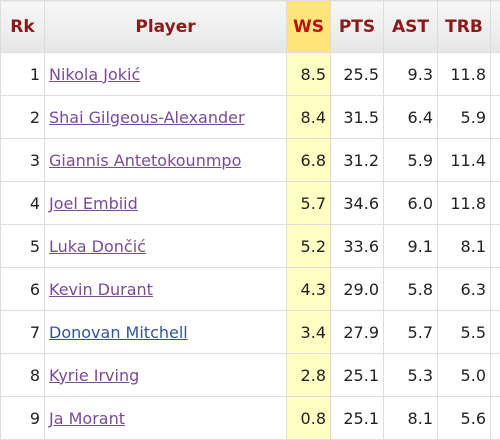  I want to click on table-row: 8 Kyrie Irving 2.8 25.1 5.3 5.0, so click(250, 375).